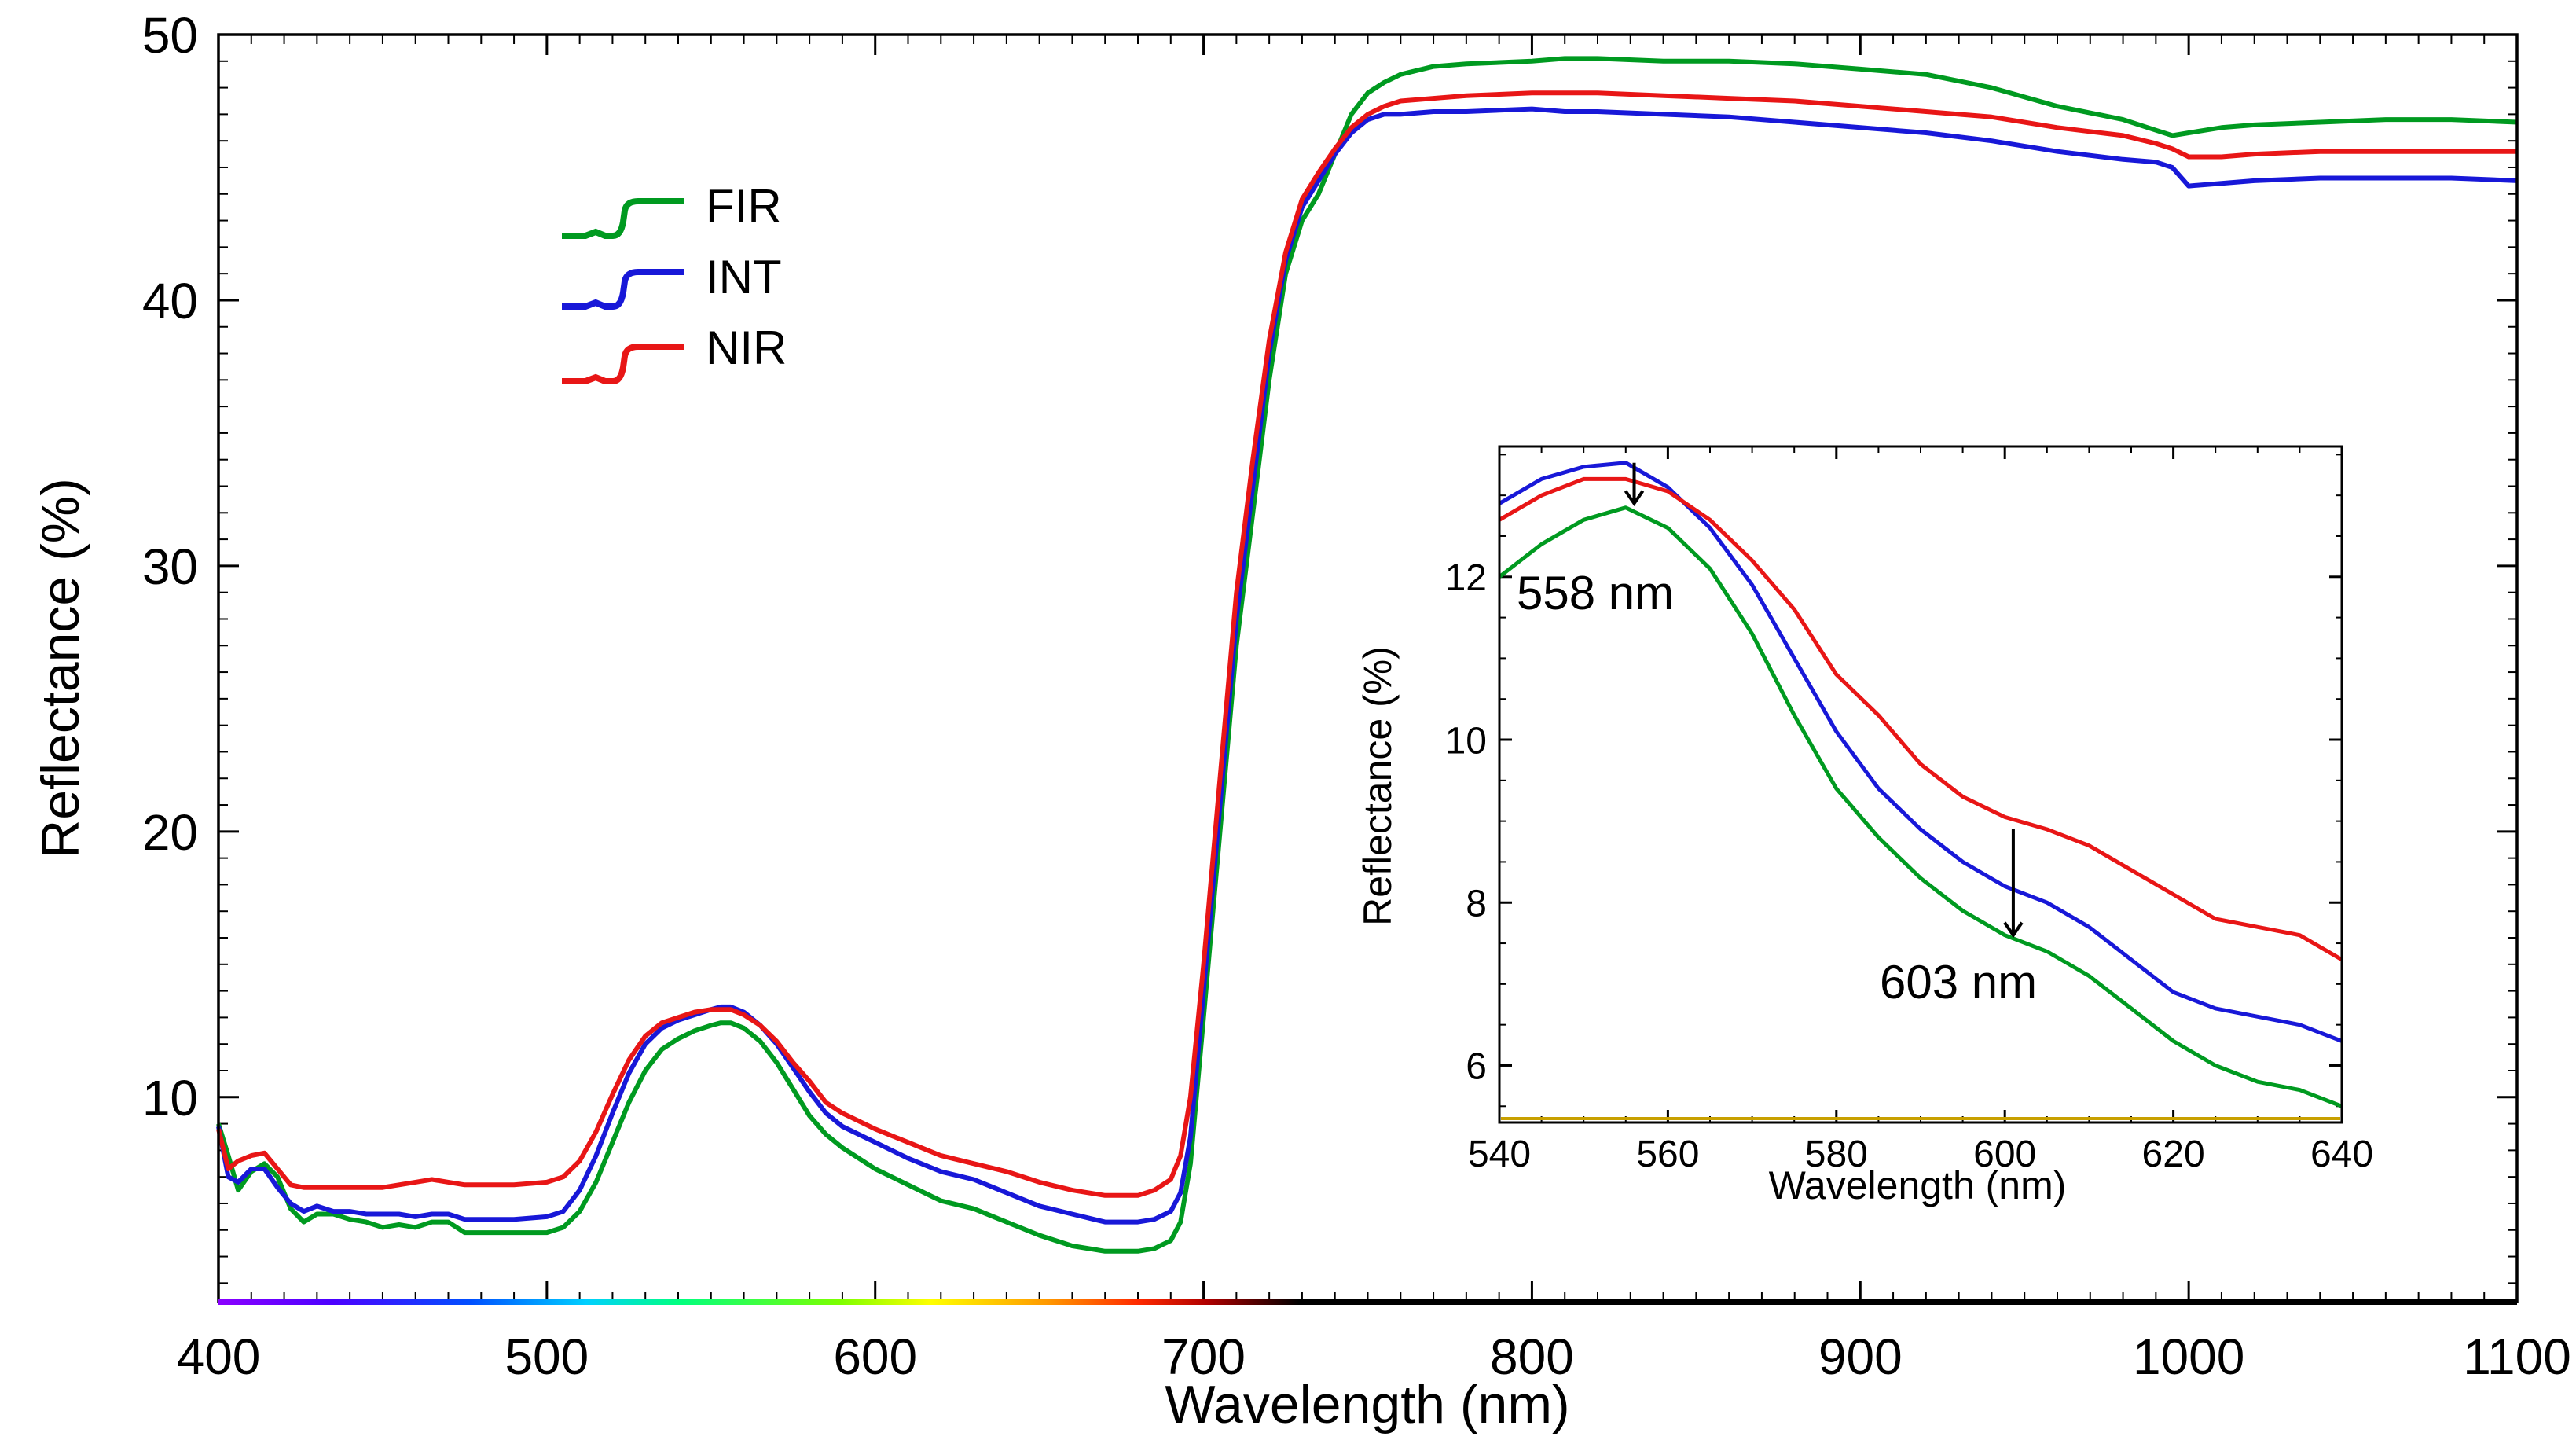  What do you see at coordinates (1476, 1067) in the screenshot?
I see `y-tick-label: 6` at bounding box center [1476, 1067].